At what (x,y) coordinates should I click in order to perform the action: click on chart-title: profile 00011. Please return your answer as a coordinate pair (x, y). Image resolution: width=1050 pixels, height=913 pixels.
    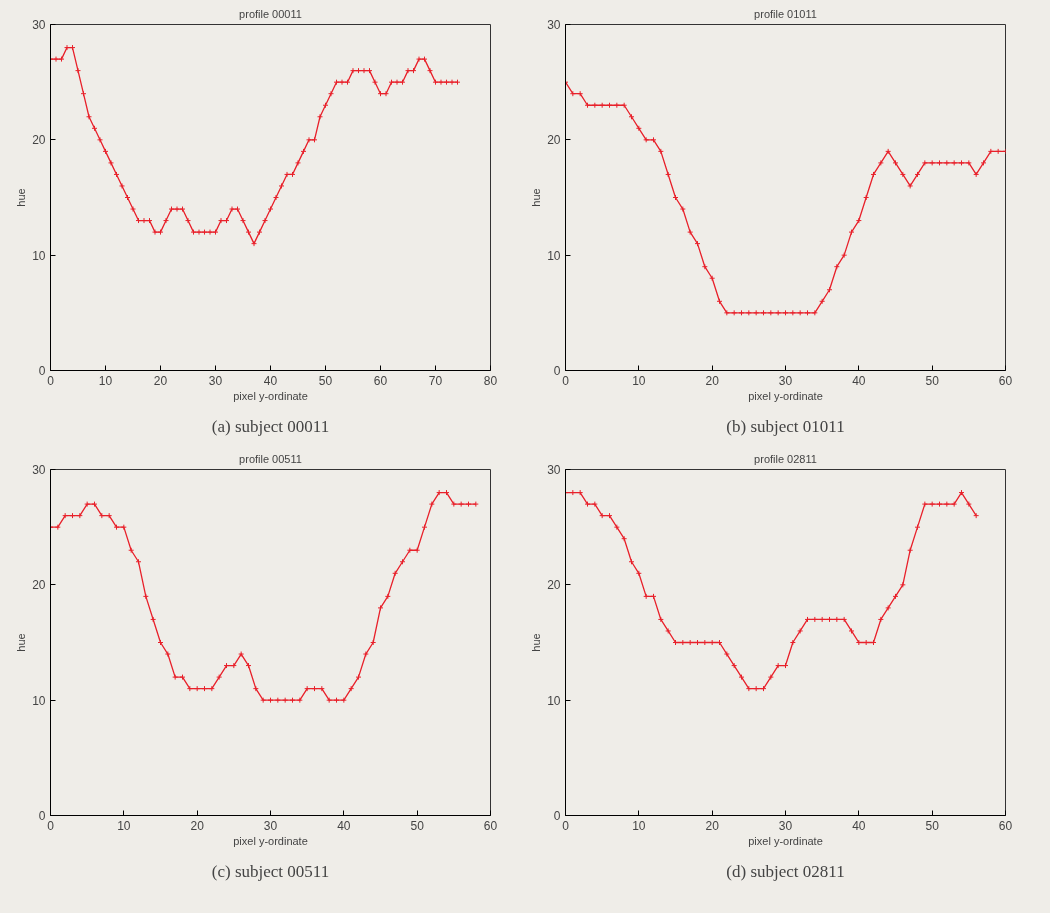
    Looking at the image, I should click on (270, 13).